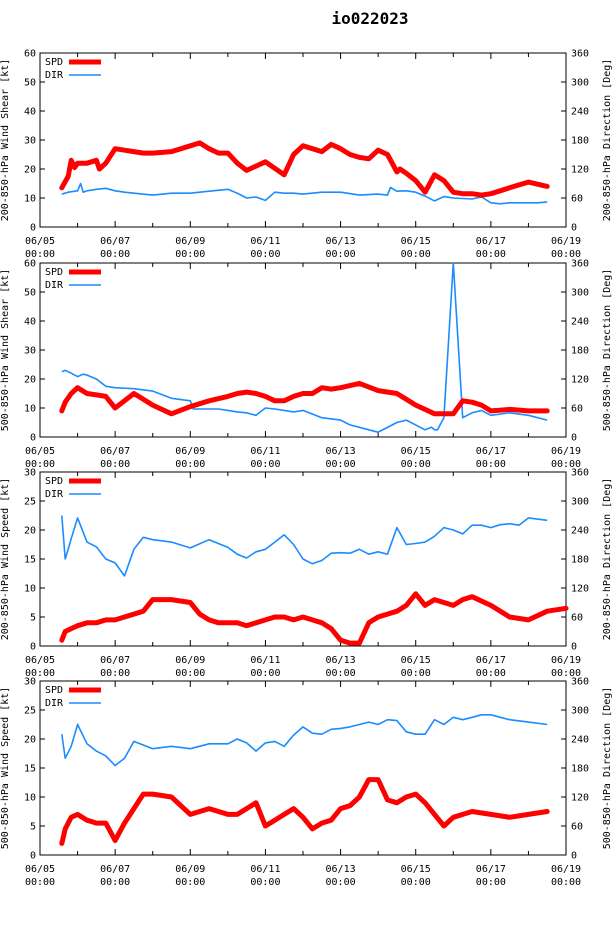 Image resolution: width=614 pixels, height=936 pixels. I want to click on y2-axis-label: 500-850-hPa Direction [Deg], so click(607, 350).